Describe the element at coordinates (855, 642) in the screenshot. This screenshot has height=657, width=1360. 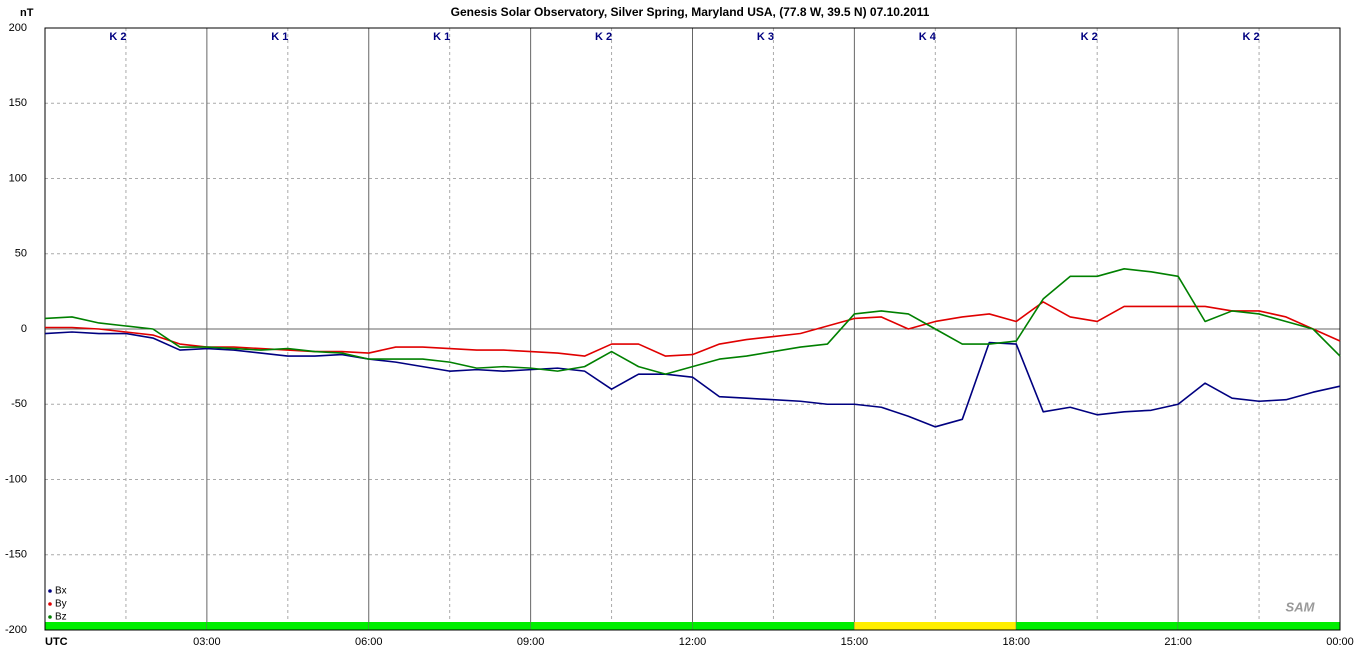
I see `x-tick-label: 15:00` at that location.